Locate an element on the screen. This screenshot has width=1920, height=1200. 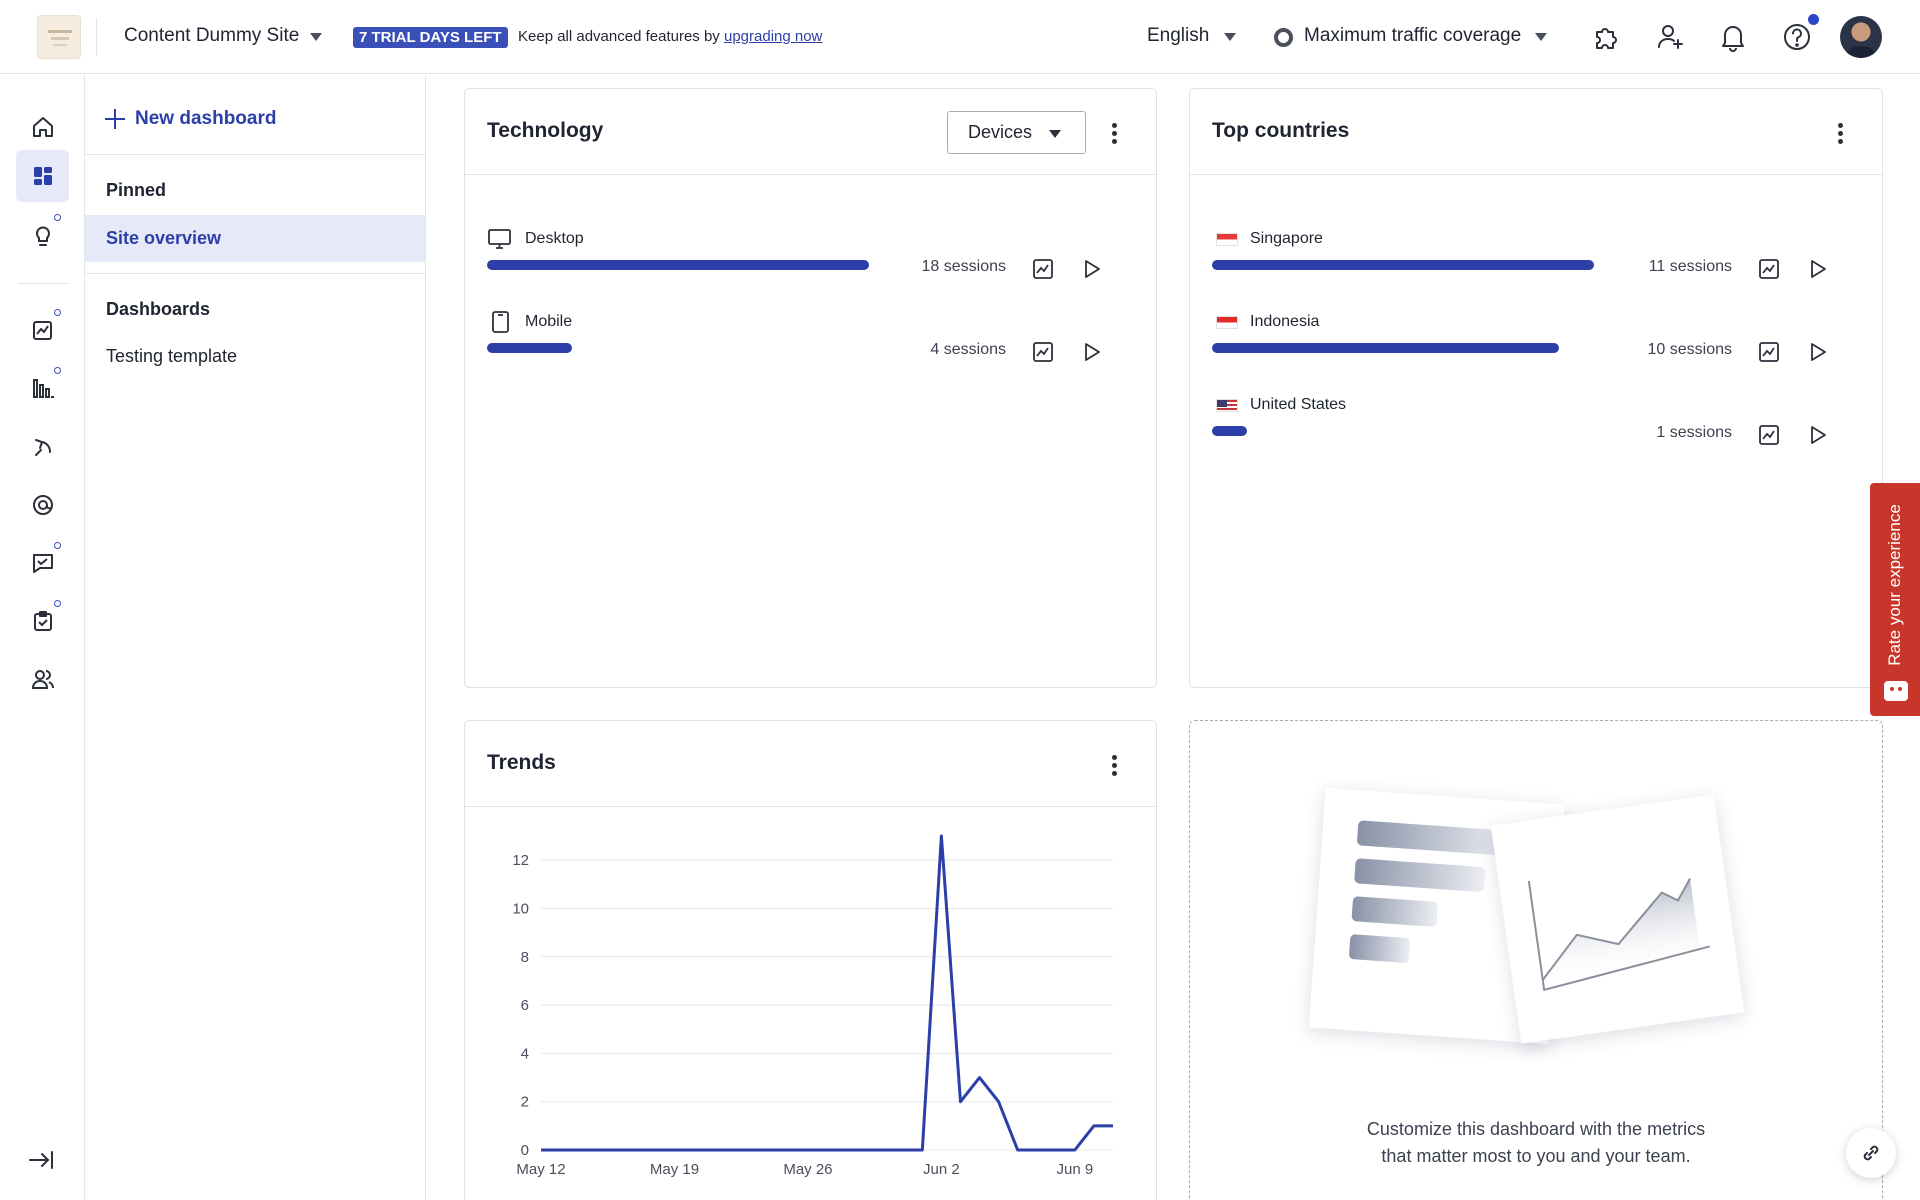
dashboard-item-testing-template: Testing template is located at coordinates (172, 356).